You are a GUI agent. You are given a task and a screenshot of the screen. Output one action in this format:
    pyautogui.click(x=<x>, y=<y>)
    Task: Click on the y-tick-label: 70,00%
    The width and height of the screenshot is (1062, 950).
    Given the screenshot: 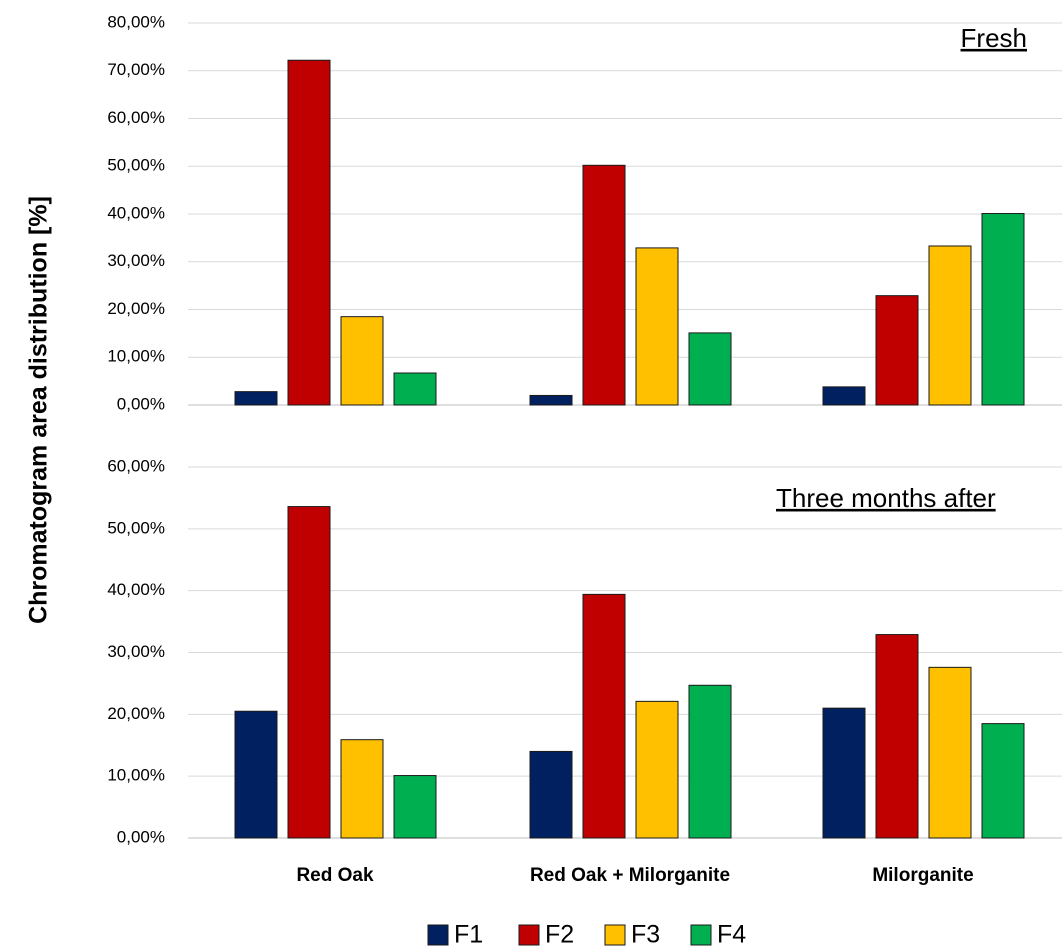 What is the action you would take?
    pyautogui.click(x=136, y=69)
    